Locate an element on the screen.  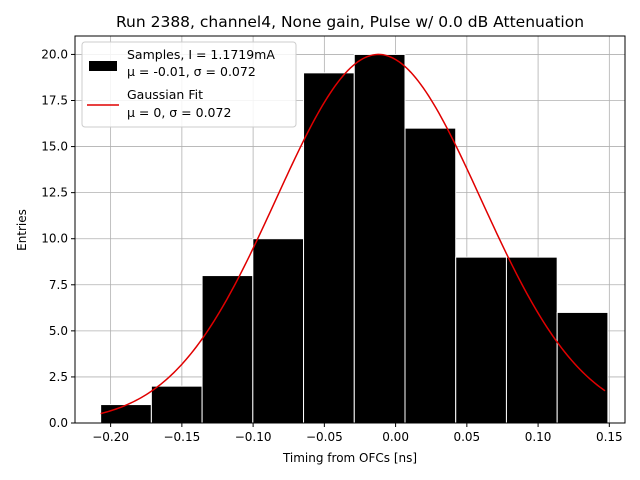
x-tick-label: −0.10 is located at coordinates (253, 437).